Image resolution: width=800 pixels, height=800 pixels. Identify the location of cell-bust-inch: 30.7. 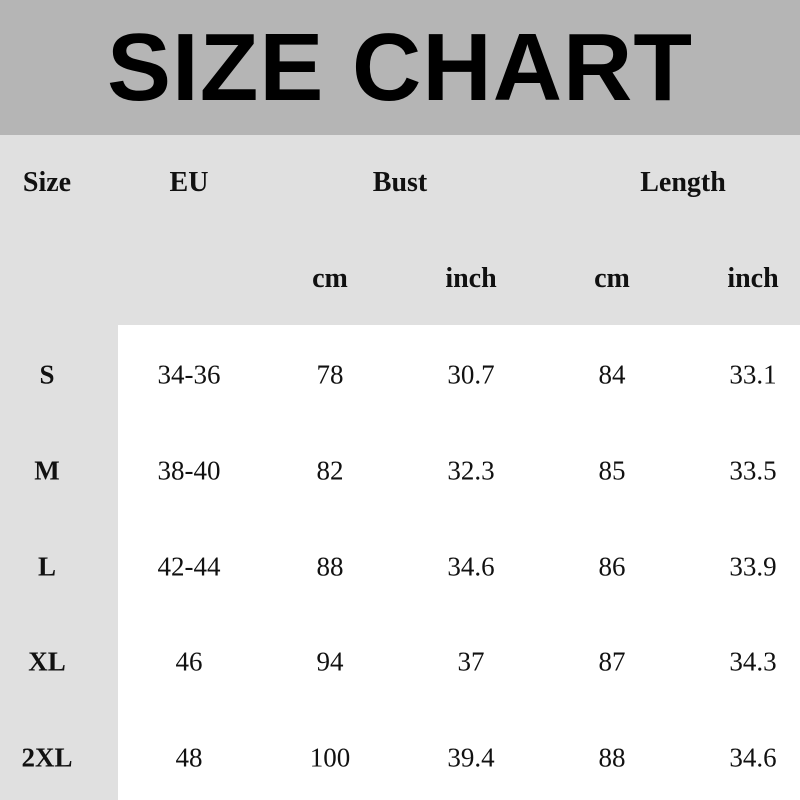
(471, 374).